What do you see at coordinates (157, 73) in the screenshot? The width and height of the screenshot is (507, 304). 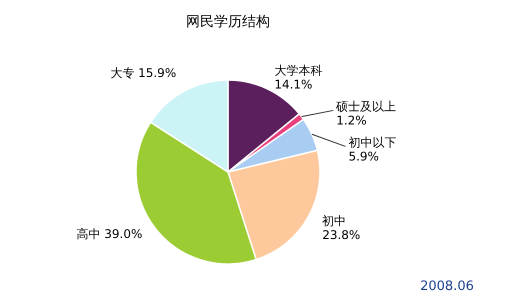 I see `data-label: 15.9%` at bounding box center [157, 73].